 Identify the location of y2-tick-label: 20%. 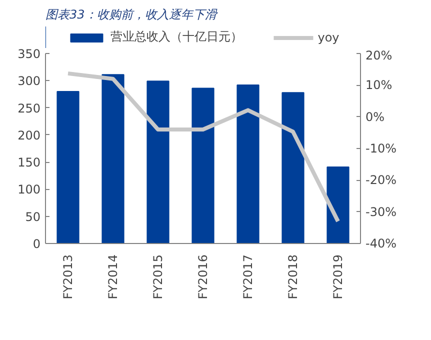
(379, 55).